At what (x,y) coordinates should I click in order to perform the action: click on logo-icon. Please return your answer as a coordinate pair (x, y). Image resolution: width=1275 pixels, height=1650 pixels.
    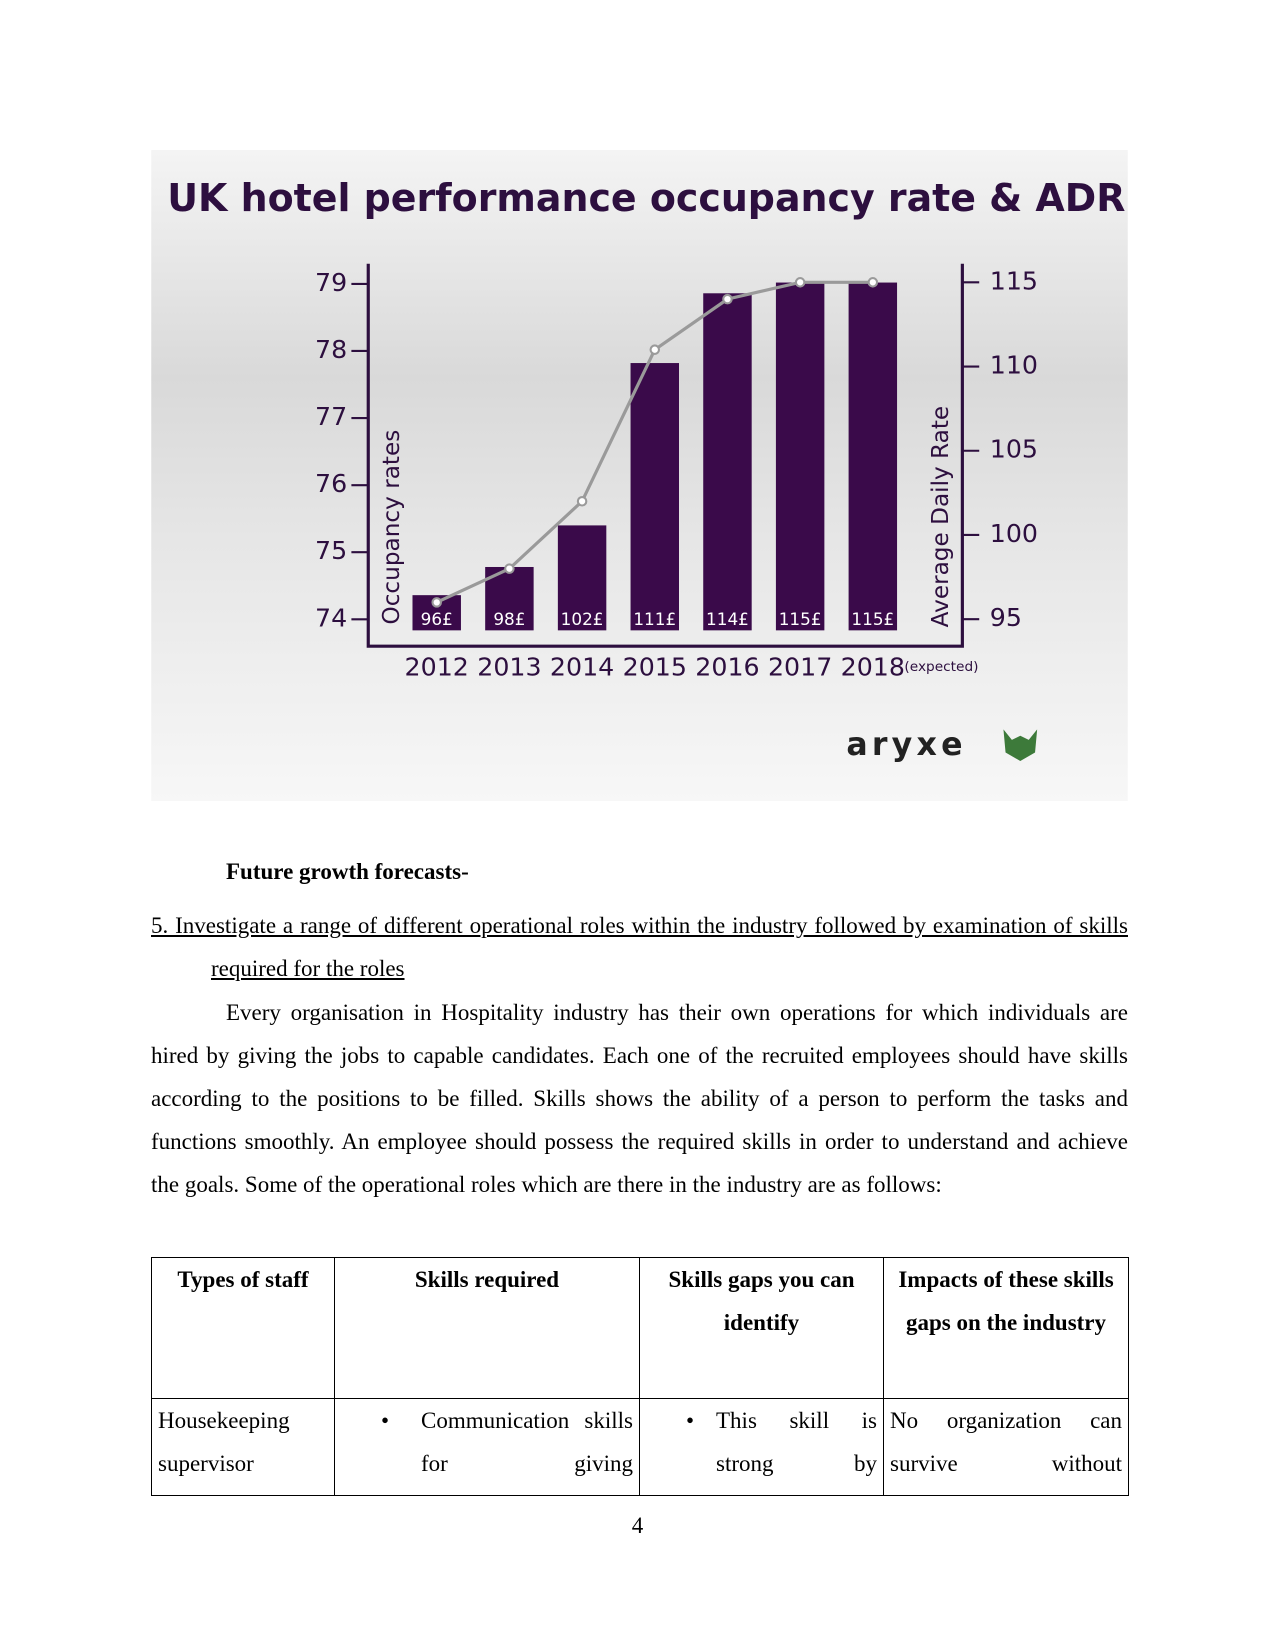
    Looking at the image, I should click on (1020, 745).